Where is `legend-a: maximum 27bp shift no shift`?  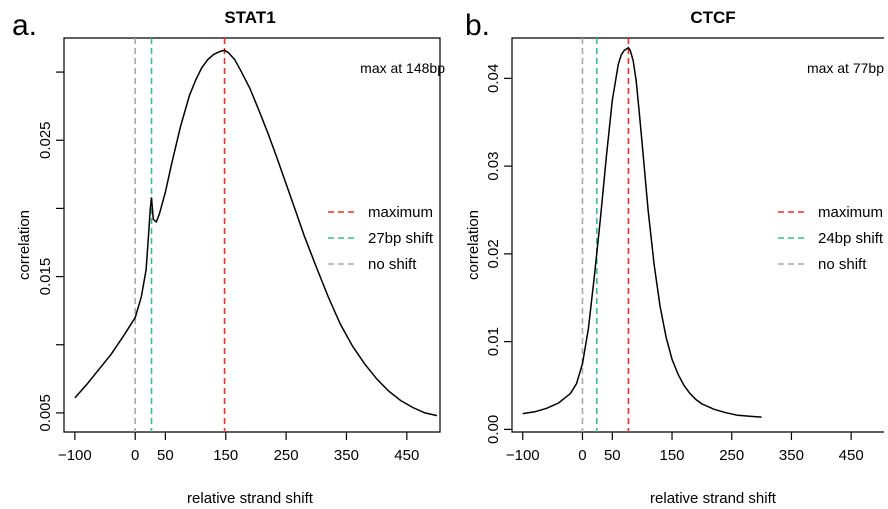
legend-a: maximum 27bp shift no shift is located at coordinates (381, 238).